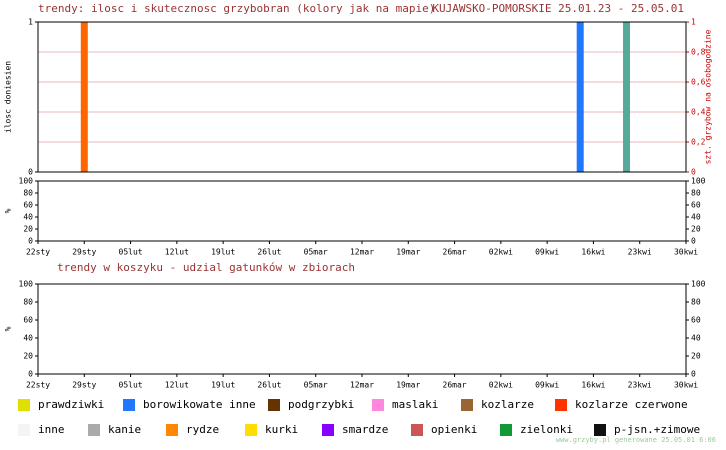 The image size is (726, 450). What do you see at coordinates (698, 112) in the screenshot?
I see `y2-tick-label: 0,4` at bounding box center [698, 112].